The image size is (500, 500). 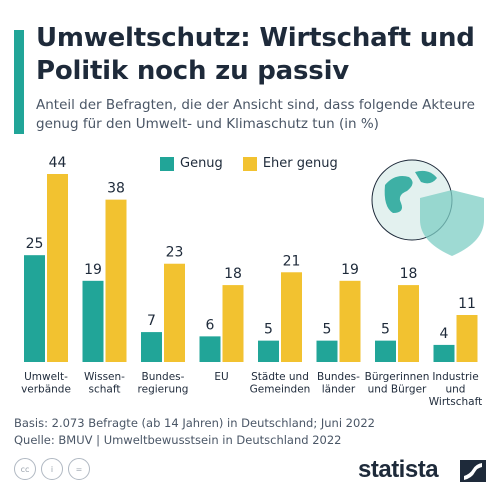 What do you see at coordinates (35, 244) in the screenshot?
I see `bar-value-label: 25` at bounding box center [35, 244].